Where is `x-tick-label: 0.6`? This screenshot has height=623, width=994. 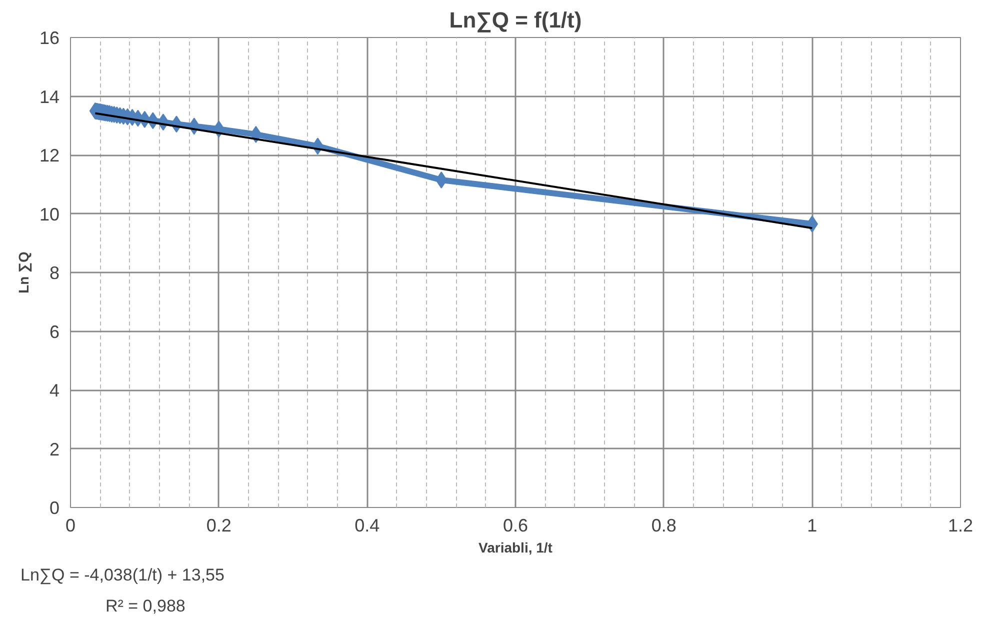
x-tick-label: 0.6 is located at coordinates (515, 526).